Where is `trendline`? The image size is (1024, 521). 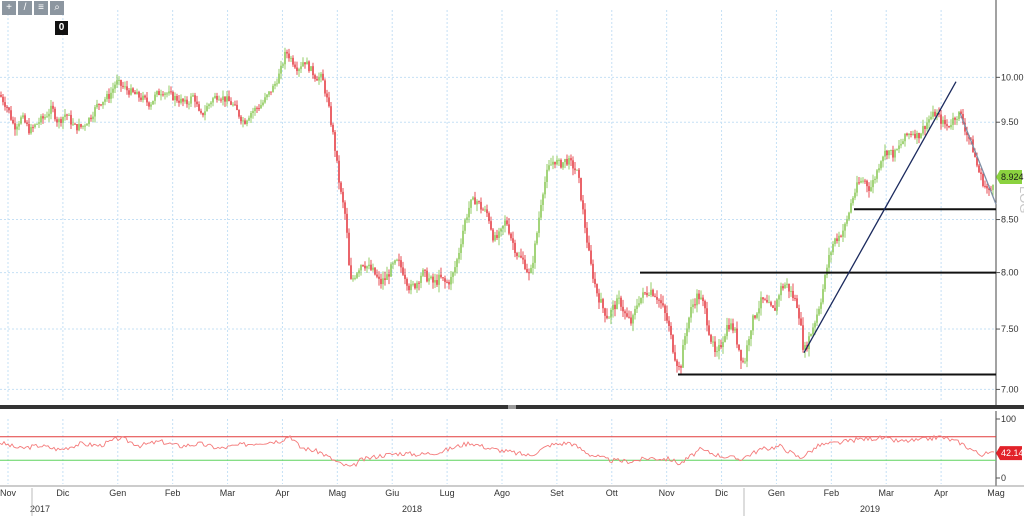
trendline is located at coordinates (880, 217).